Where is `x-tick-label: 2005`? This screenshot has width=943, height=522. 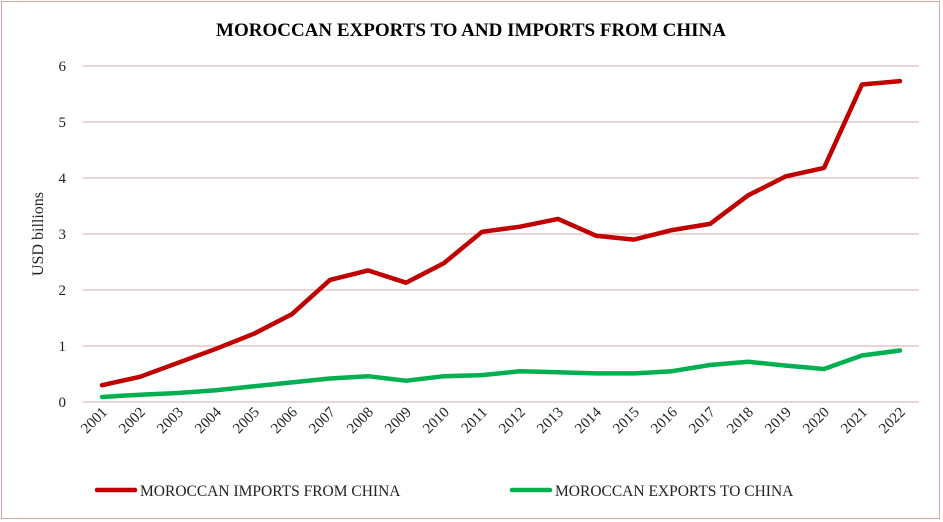 x-tick-label: 2005 is located at coordinates (246, 421).